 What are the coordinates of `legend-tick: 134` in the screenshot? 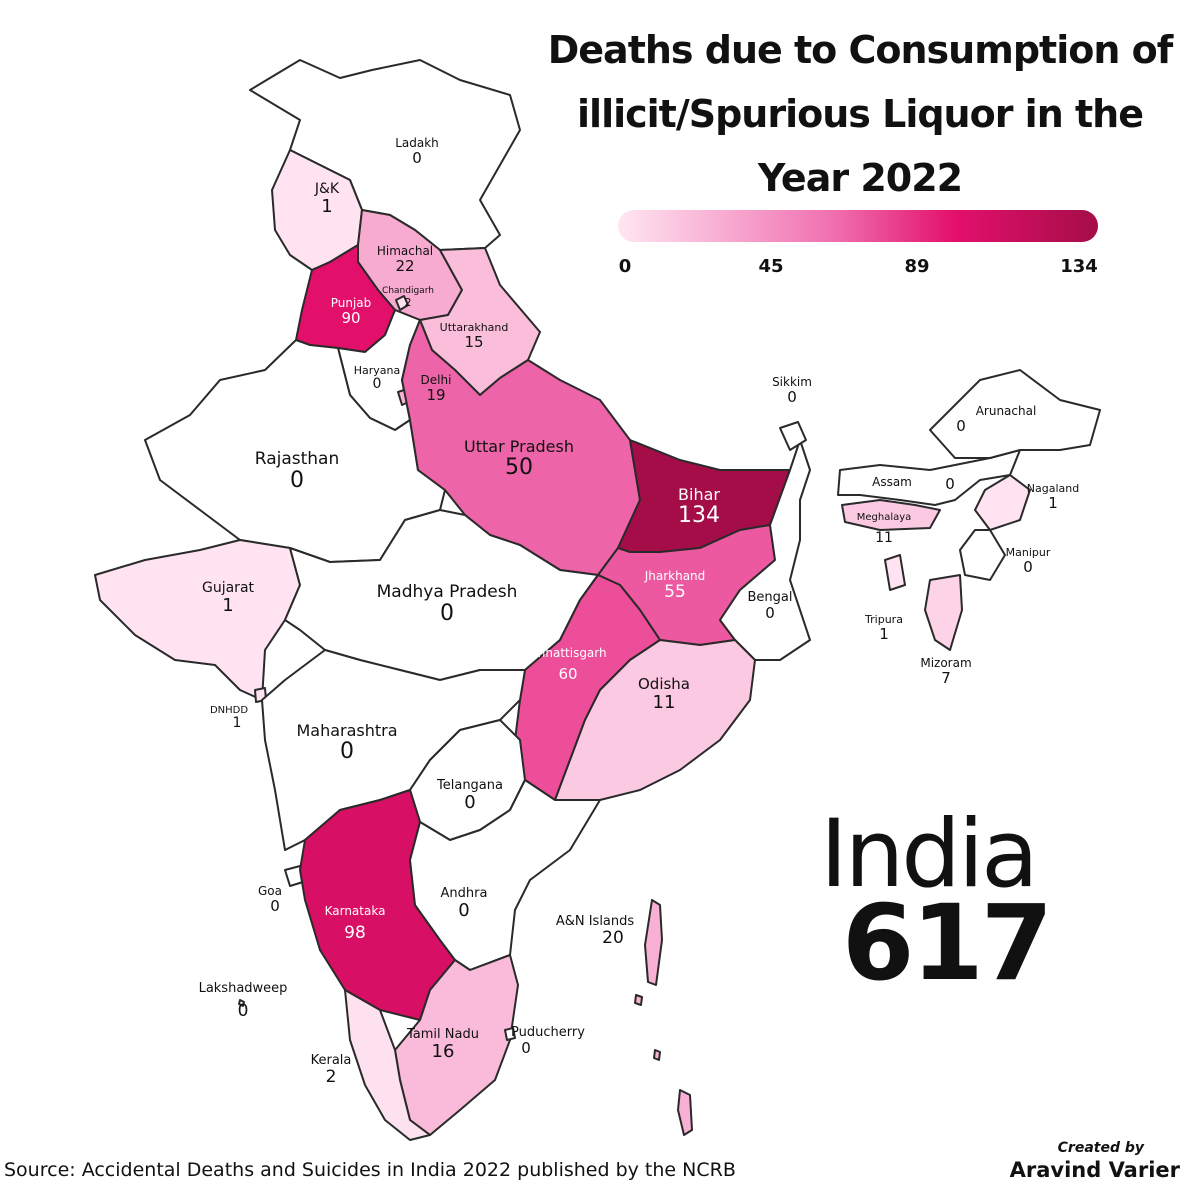 It's located at (1079, 266).